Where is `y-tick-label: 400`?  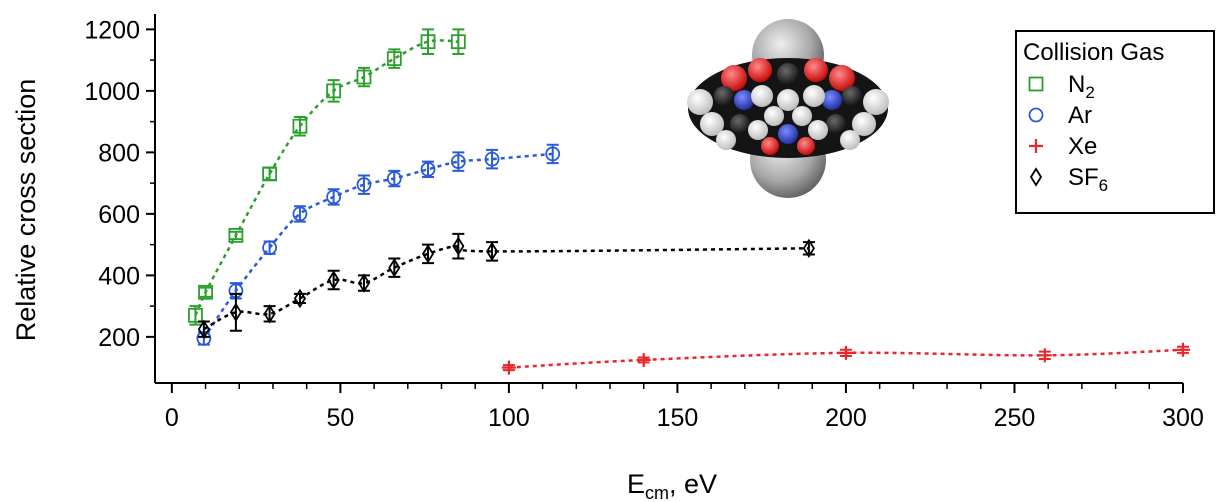 y-tick-label: 400 is located at coordinates (119, 276).